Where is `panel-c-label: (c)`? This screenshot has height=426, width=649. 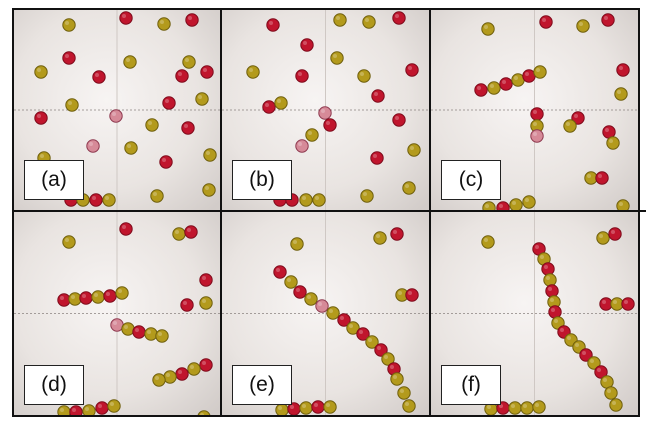
panel-c-label: (c) is located at coordinates (471, 180).